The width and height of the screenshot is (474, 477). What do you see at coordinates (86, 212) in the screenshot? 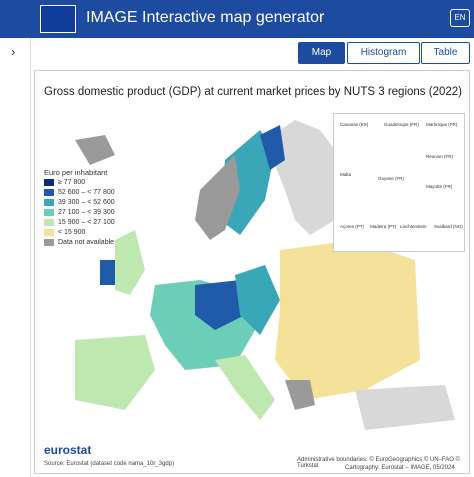
I see `legend-label: 27 100 – < 39 300` at bounding box center [86, 212].